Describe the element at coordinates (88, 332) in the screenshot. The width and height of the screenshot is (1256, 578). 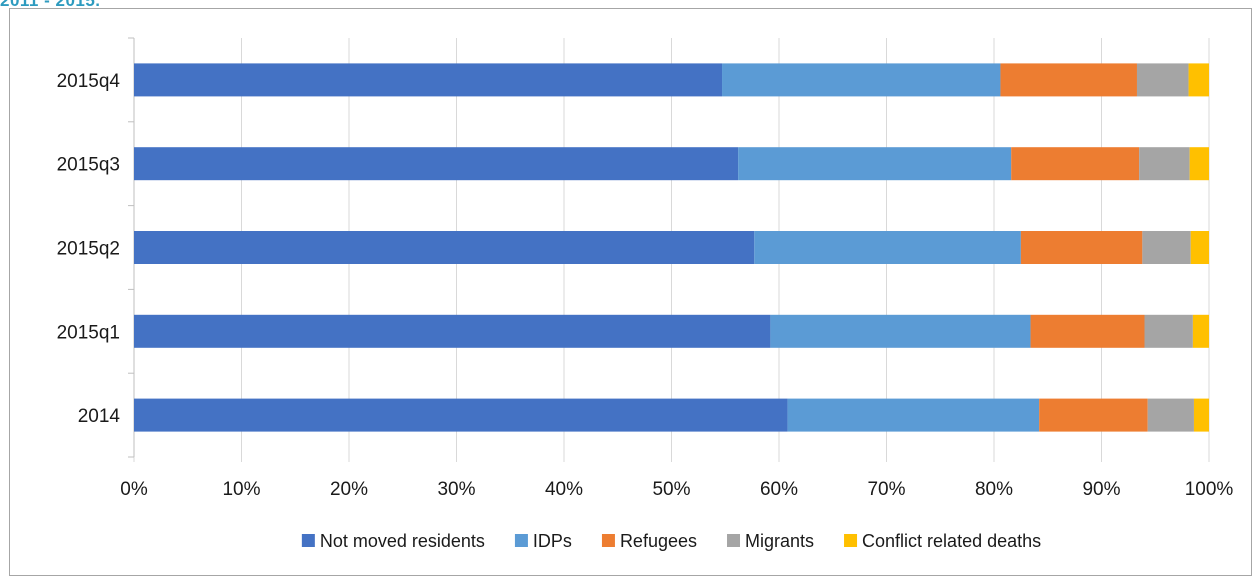
I see `y-tick-label: 2015q1` at that location.